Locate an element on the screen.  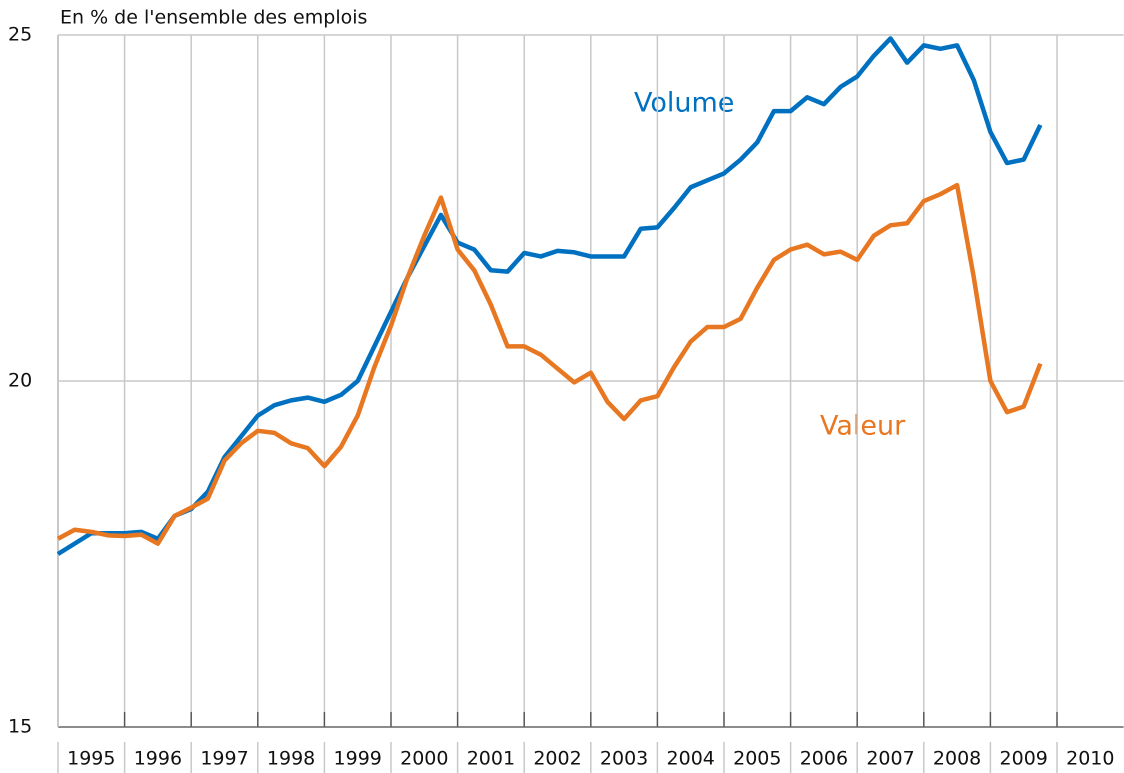
series-annotation: Valeur is located at coordinates (863, 426).